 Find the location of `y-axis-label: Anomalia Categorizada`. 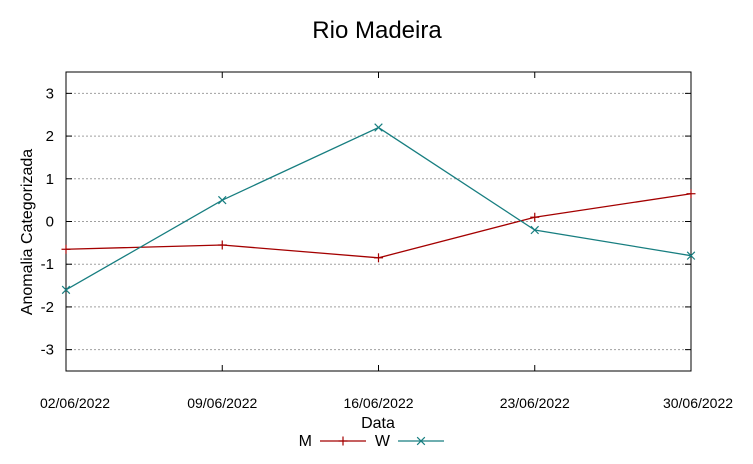

y-axis-label: Anomalia Categorizada is located at coordinates (27, 232).